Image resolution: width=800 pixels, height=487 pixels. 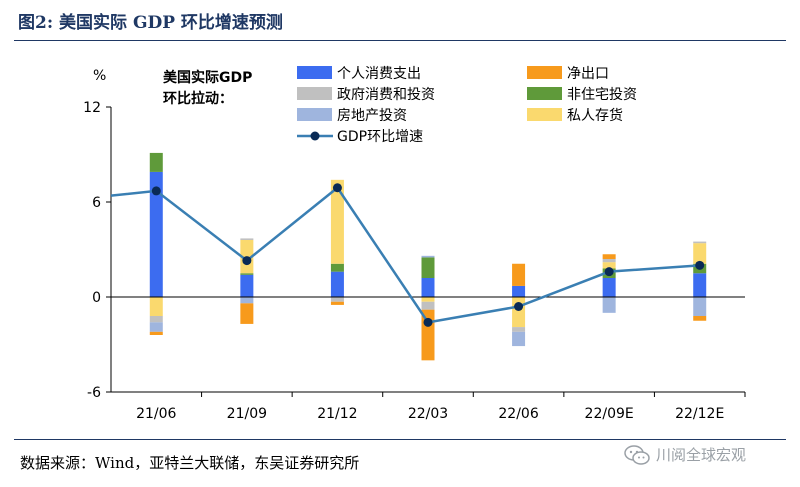 What do you see at coordinates (380, 137) in the screenshot?
I see `legend-label: GDP环比增速` at bounding box center [380, 137].